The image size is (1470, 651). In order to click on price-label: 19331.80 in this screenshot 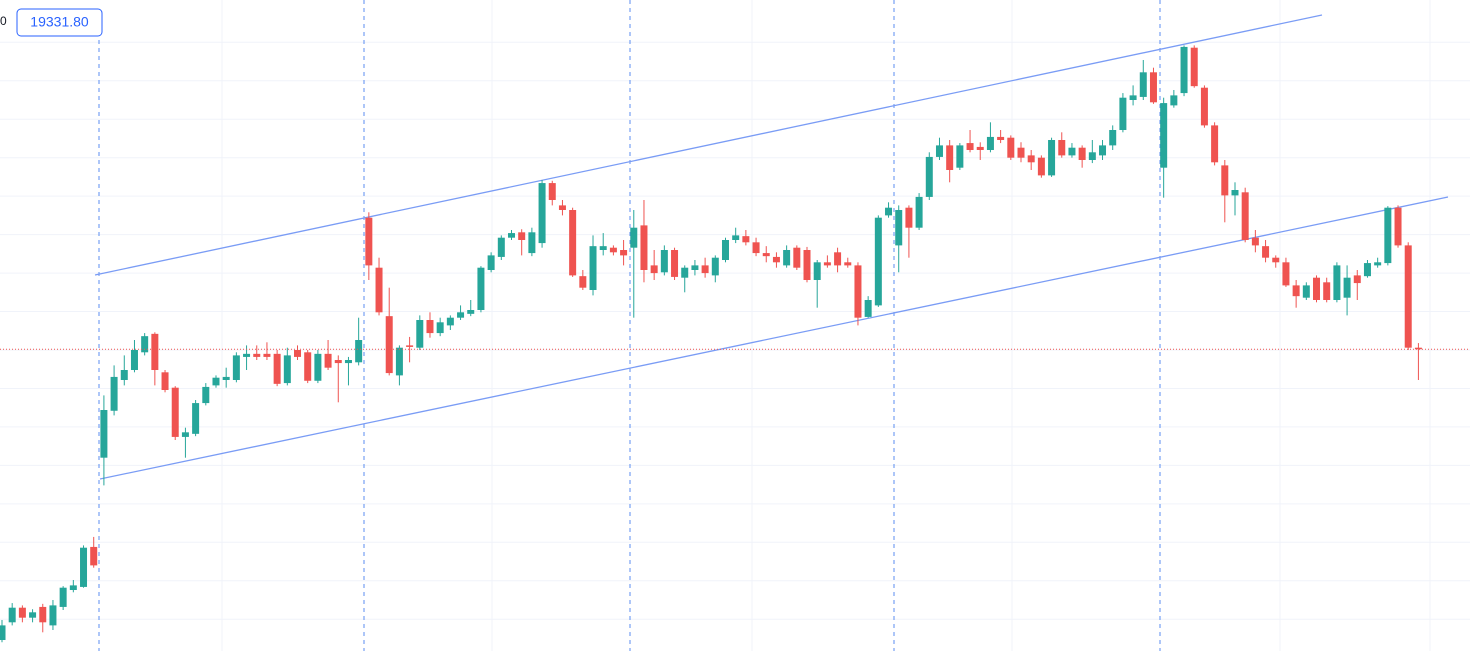, I will do `click(59, 22)`.